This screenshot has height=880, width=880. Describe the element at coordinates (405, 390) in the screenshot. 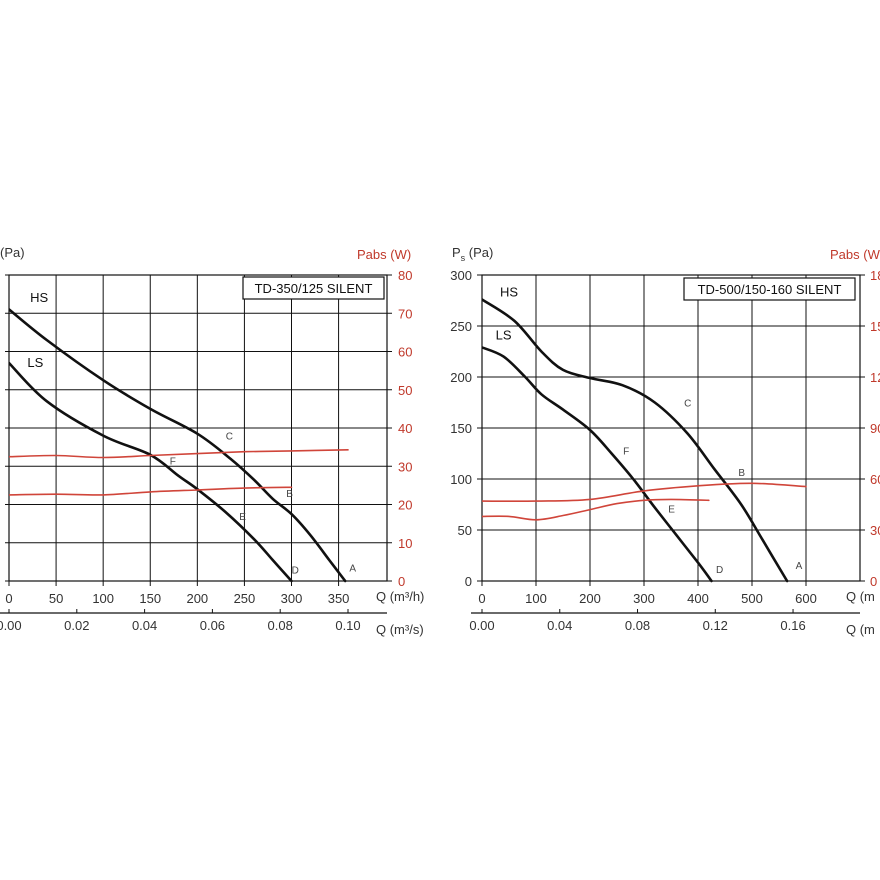

I see `right-axis-tick-label: 50` at that location.